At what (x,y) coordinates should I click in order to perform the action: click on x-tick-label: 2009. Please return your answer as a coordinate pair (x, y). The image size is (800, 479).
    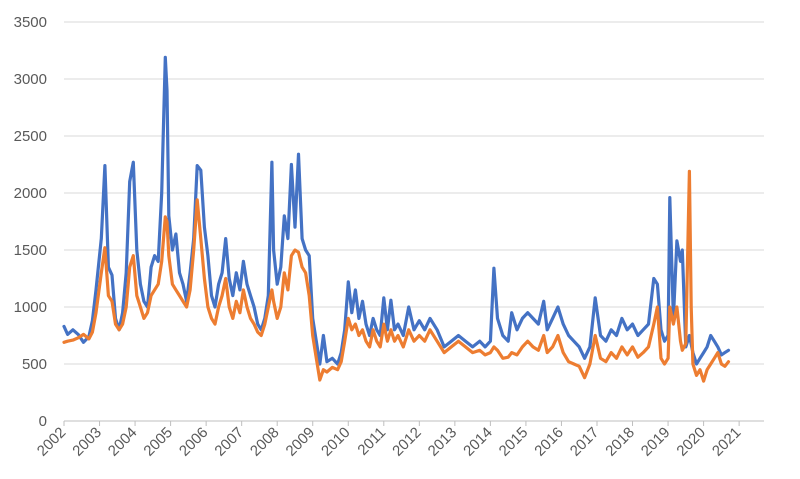
    Looking at the image, I should click on (301, 442).